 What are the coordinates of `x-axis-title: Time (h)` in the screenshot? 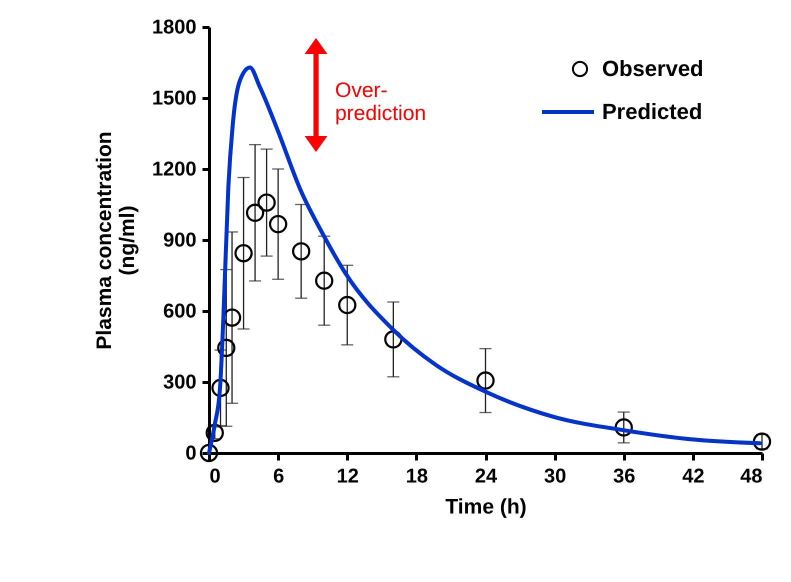 It's located at (486, 507).